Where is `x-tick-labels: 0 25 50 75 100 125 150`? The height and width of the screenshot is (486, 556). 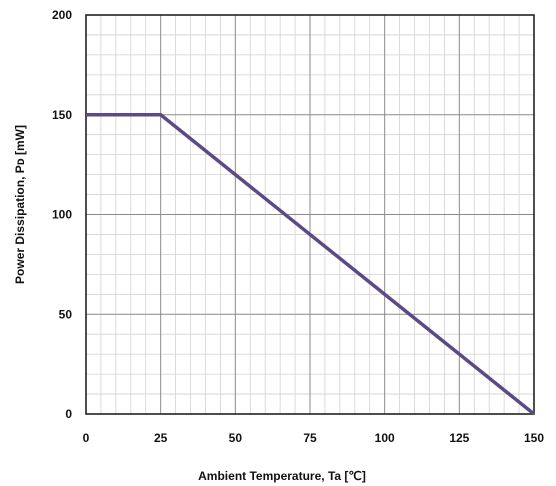 x-tick-labels: 0 25 50 75 100 125 150 is located at coordinates (314, 438).